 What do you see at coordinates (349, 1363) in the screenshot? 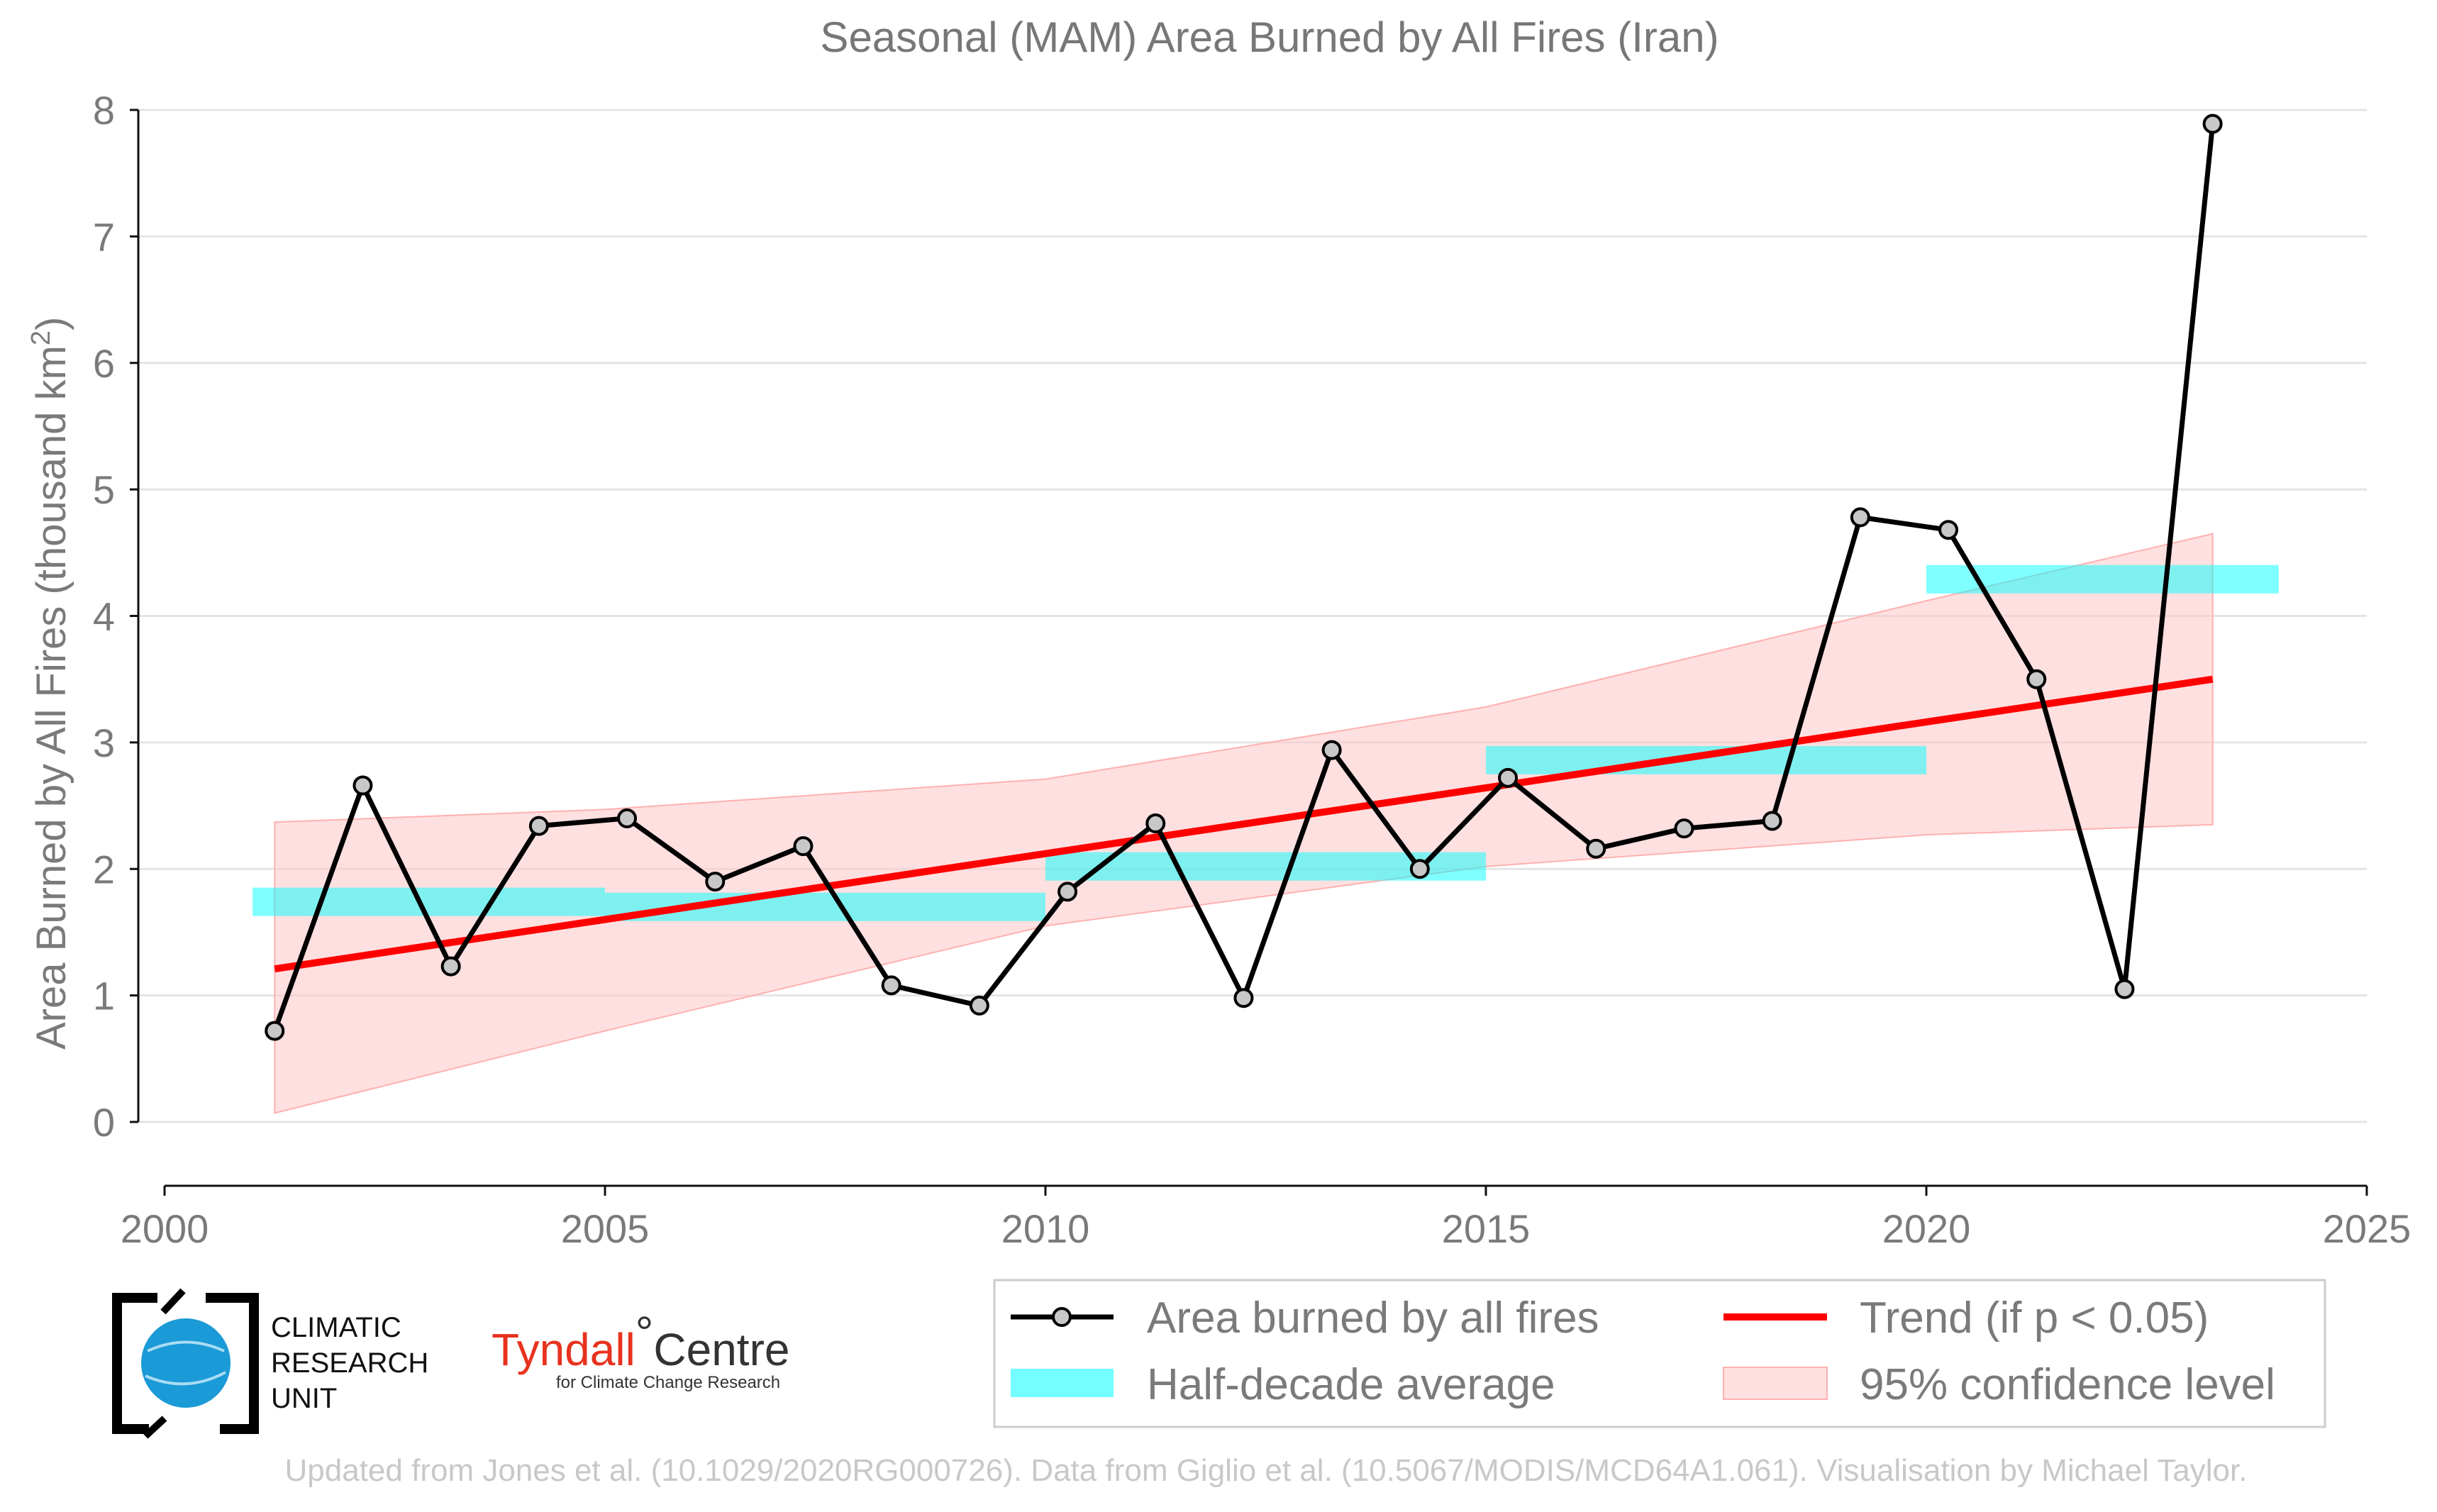
I see `cru-logo-line-2: RESEARCH` at bounding box center [349, 1363].